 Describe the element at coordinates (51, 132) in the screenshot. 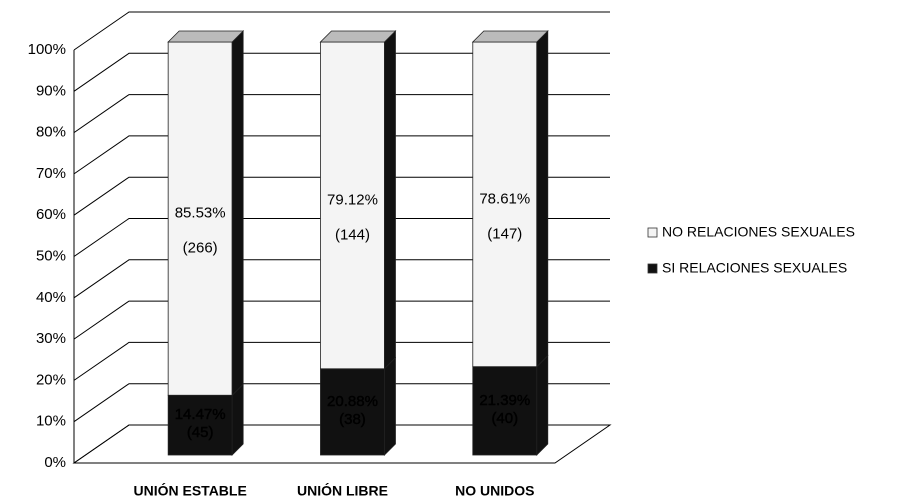

I see `y-tick-label: 80%` at that location.